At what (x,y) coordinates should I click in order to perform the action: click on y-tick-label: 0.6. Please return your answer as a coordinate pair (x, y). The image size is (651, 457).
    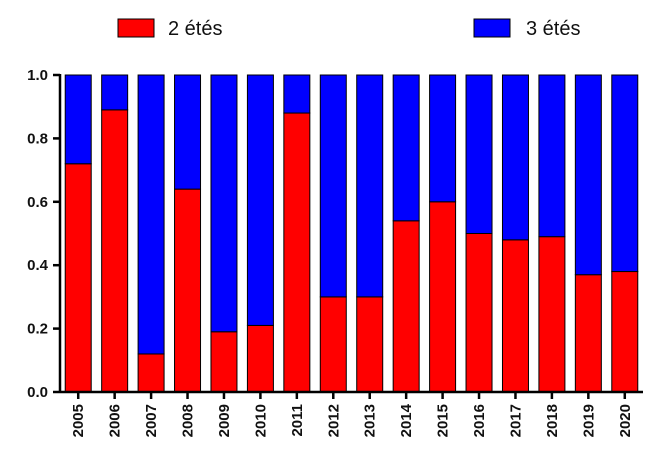
    Looking at the image, I should click on (37, 202).